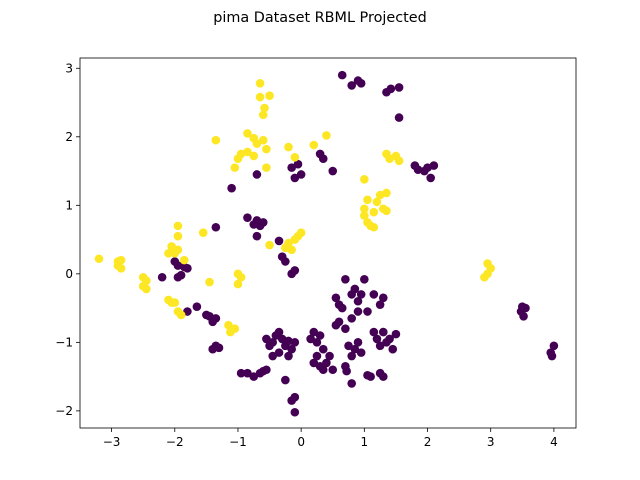 This screenshot has height=480, width=640. I want to click on x-tick-label: 4, so click(554, 442).